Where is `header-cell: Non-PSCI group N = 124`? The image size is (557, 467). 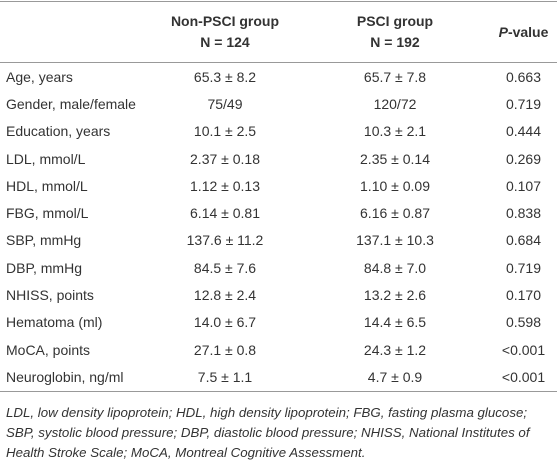
header-cell: Non-PSCI group N = 124 is located at coordinates (225, 32).